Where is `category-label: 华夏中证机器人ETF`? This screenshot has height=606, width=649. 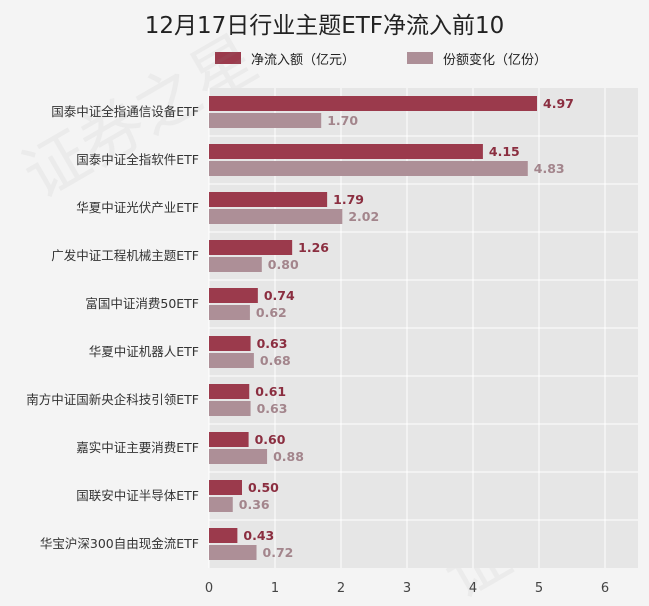
category-label: 华夏中证机器人ETF is located at coordinates (144, 351).